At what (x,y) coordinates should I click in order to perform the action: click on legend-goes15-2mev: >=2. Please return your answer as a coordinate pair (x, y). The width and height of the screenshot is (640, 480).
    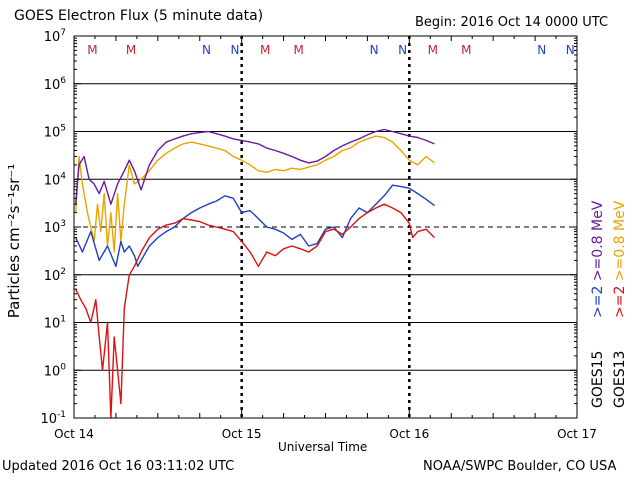
    Looking at the image, I should click on (598, 301).